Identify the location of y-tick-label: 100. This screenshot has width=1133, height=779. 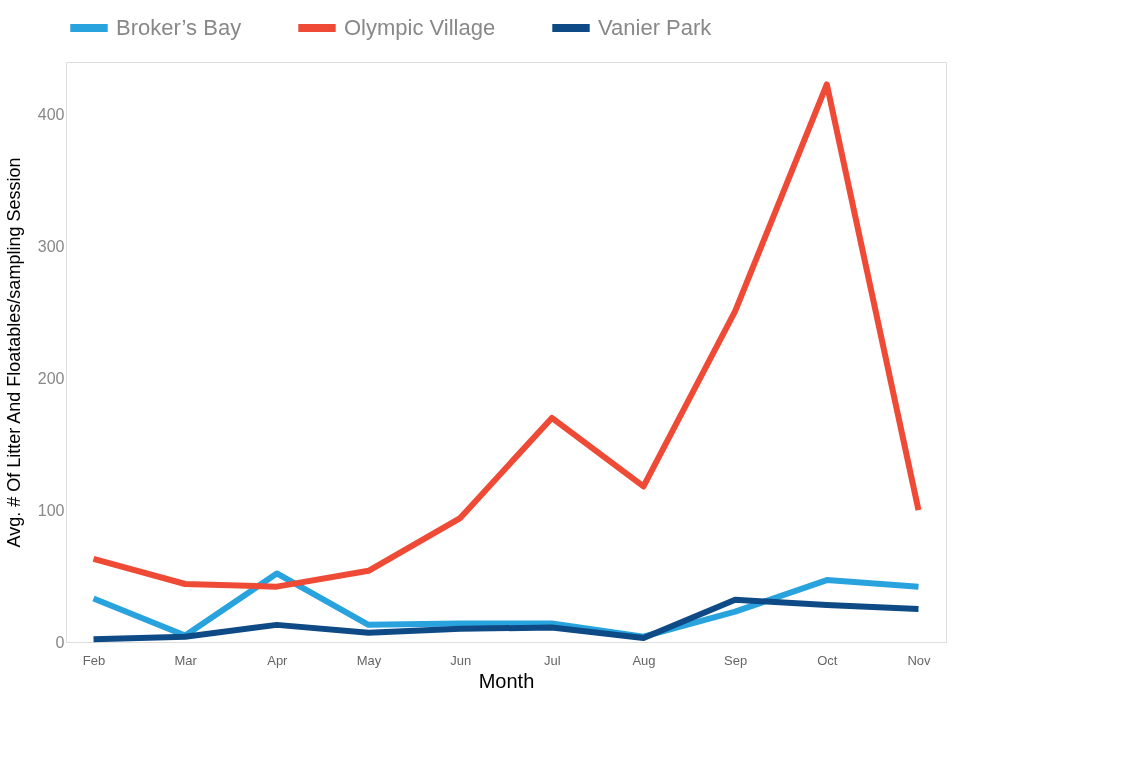
(51, 510).